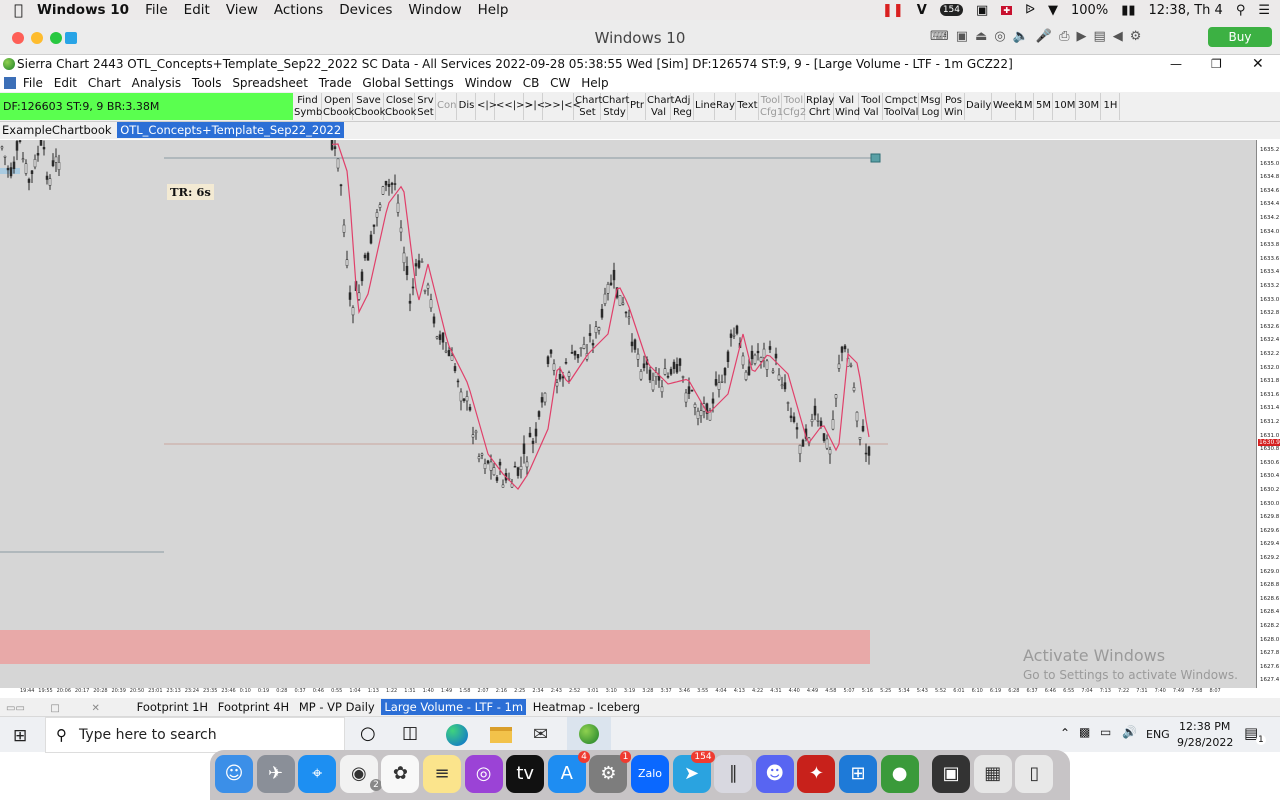  Describe the element at coordinates (589, 735) in the screenshot. I see `sierra-taskbar-icon` at that location.